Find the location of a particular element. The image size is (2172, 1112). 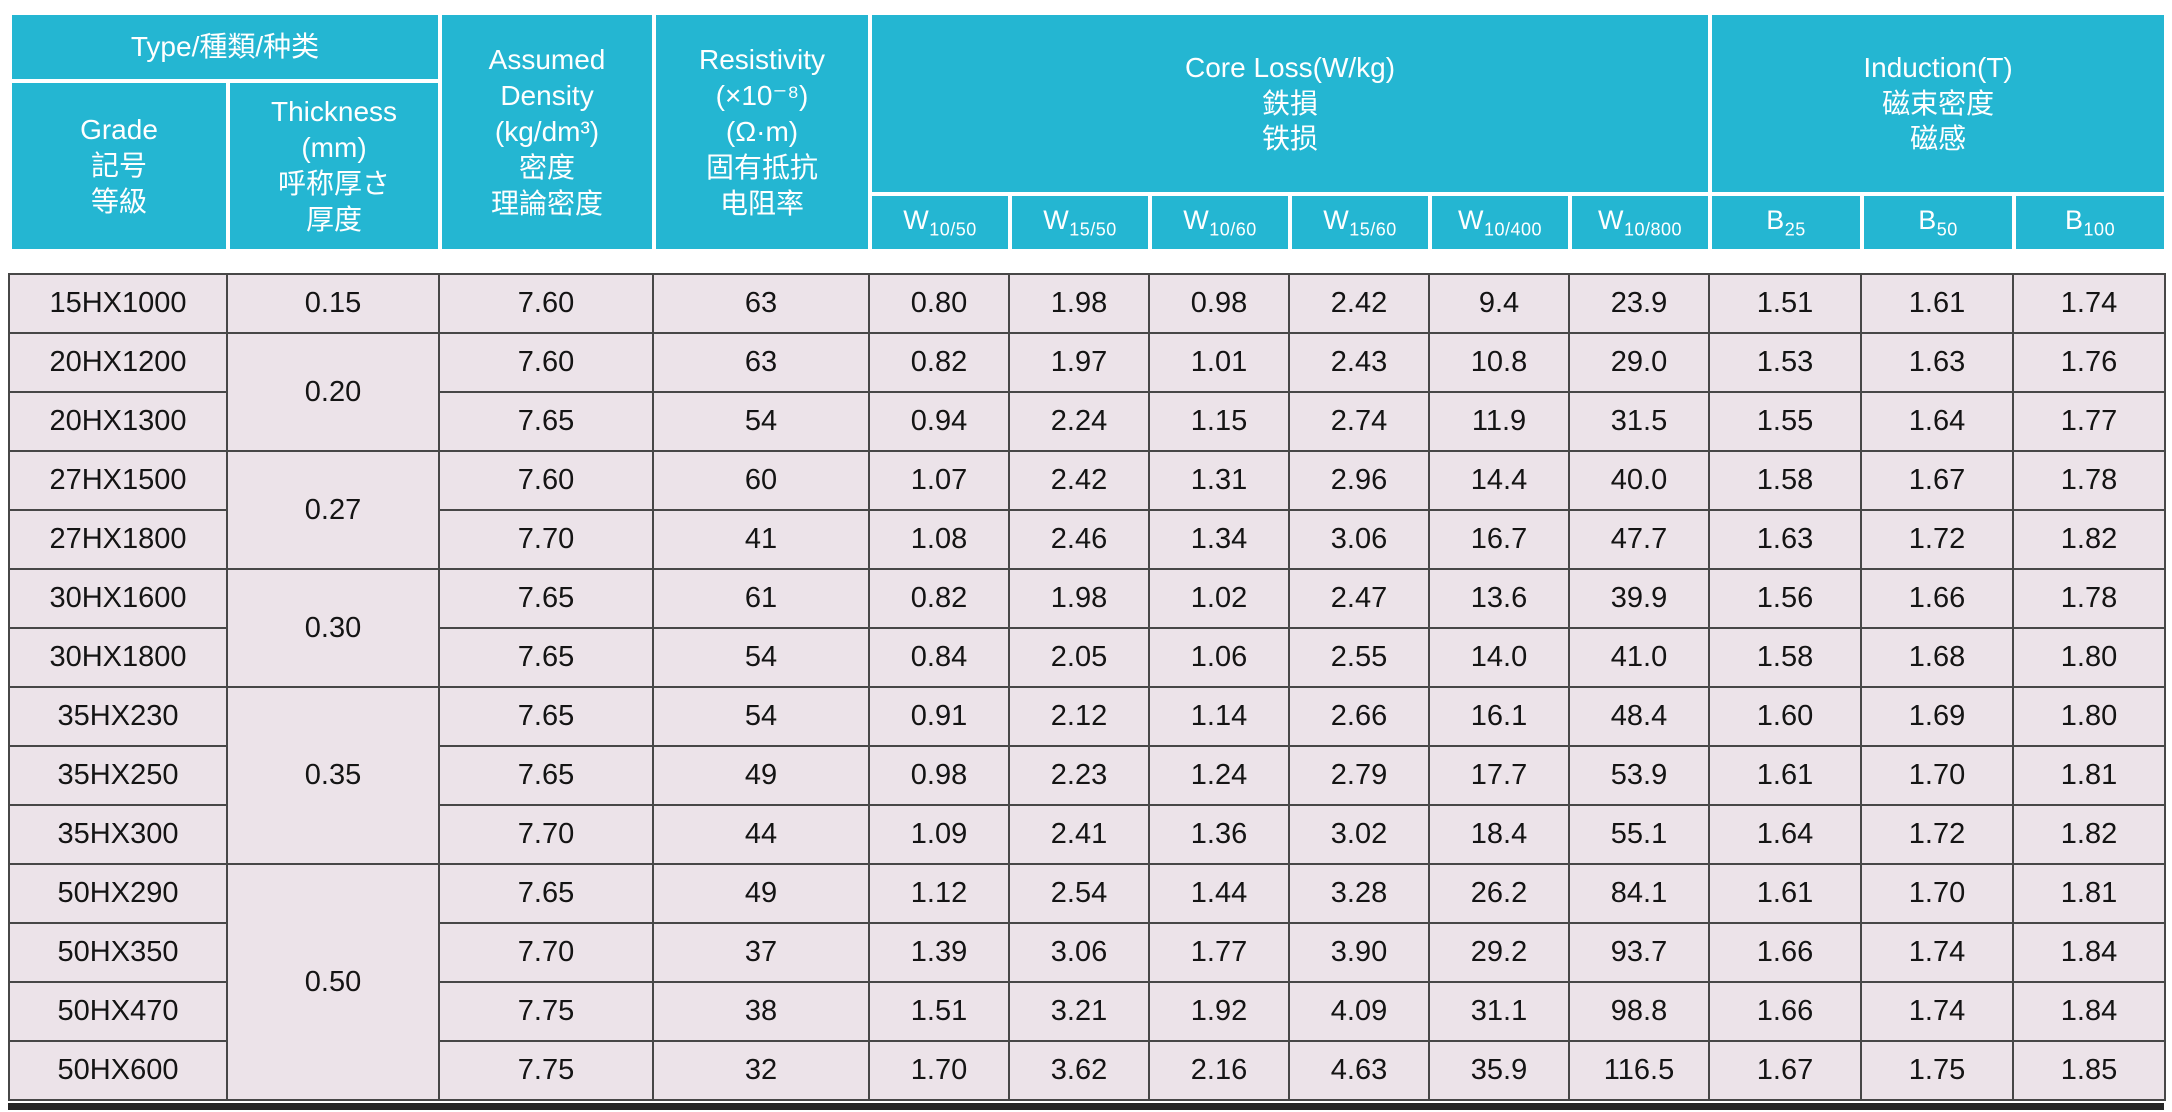

header-induction-subcol: B25 is located at coordinates (1786, 222).